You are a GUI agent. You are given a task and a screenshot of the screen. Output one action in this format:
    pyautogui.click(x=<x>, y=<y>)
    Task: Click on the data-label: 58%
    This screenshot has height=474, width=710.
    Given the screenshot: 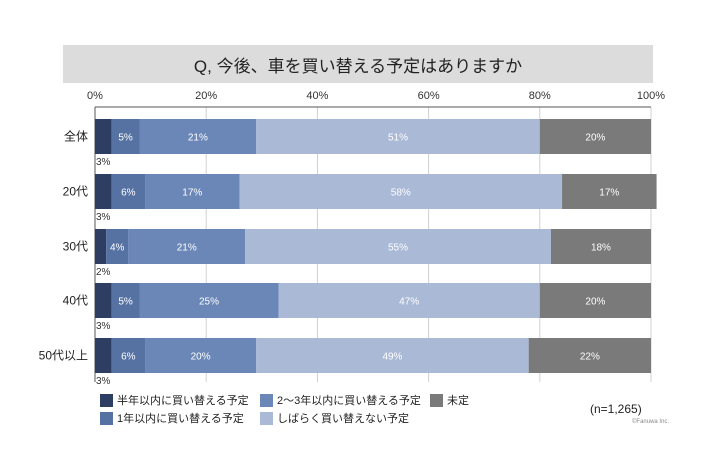 What is the action you would take?
    pyautogui.click(x=401, y=193)
    